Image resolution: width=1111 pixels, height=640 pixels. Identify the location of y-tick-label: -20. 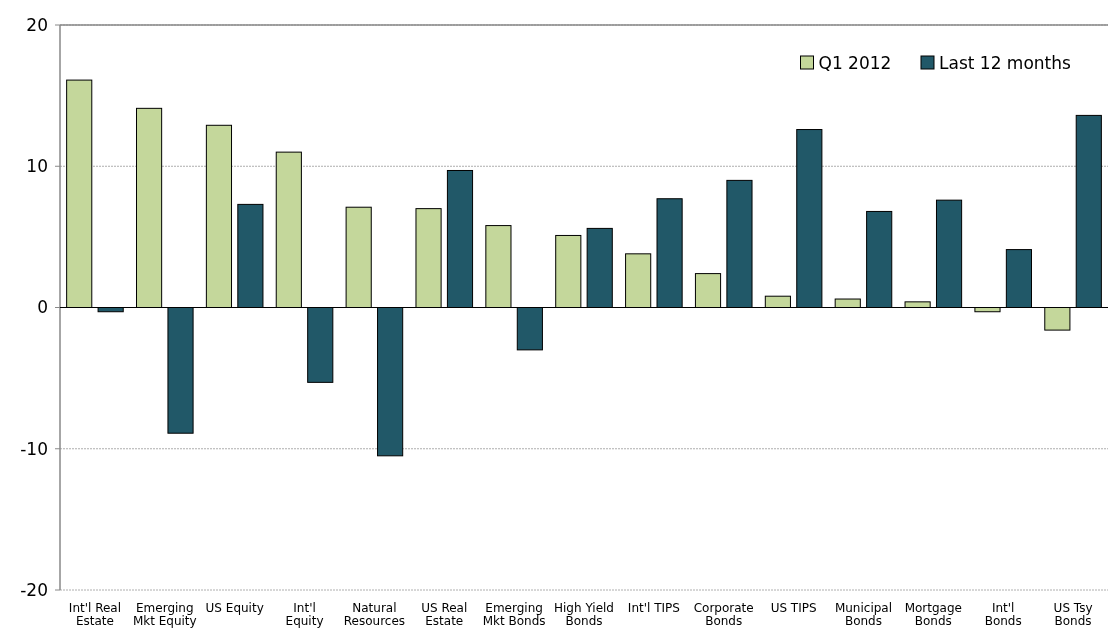
(34, 589).